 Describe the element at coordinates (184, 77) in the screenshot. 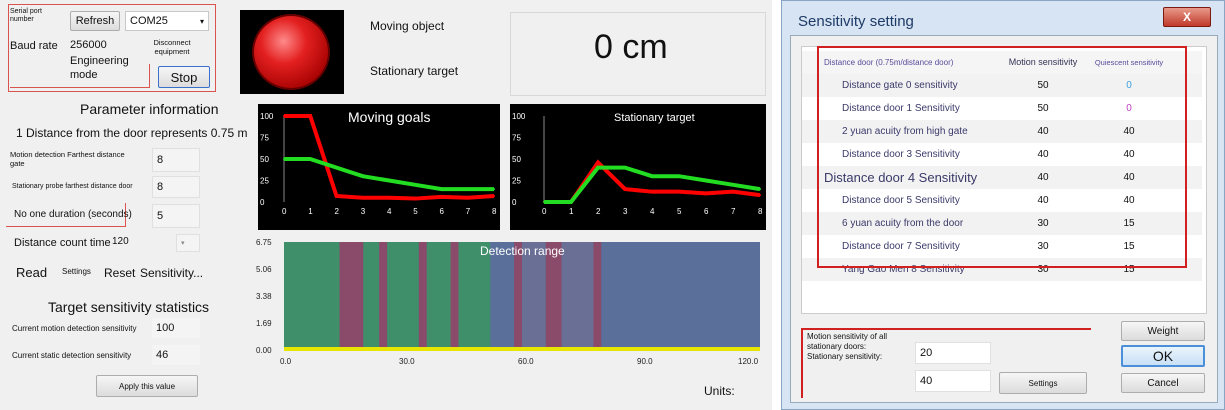

I see `stop-button: Stop` at that location.